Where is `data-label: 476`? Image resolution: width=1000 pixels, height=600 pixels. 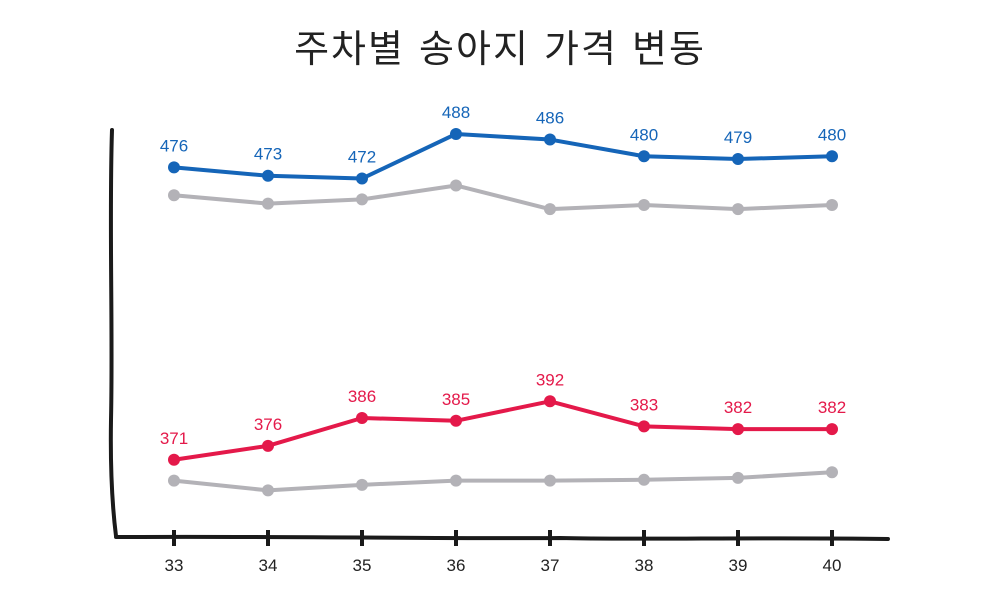 data-label: 476 is located at coordinates (174, 145).